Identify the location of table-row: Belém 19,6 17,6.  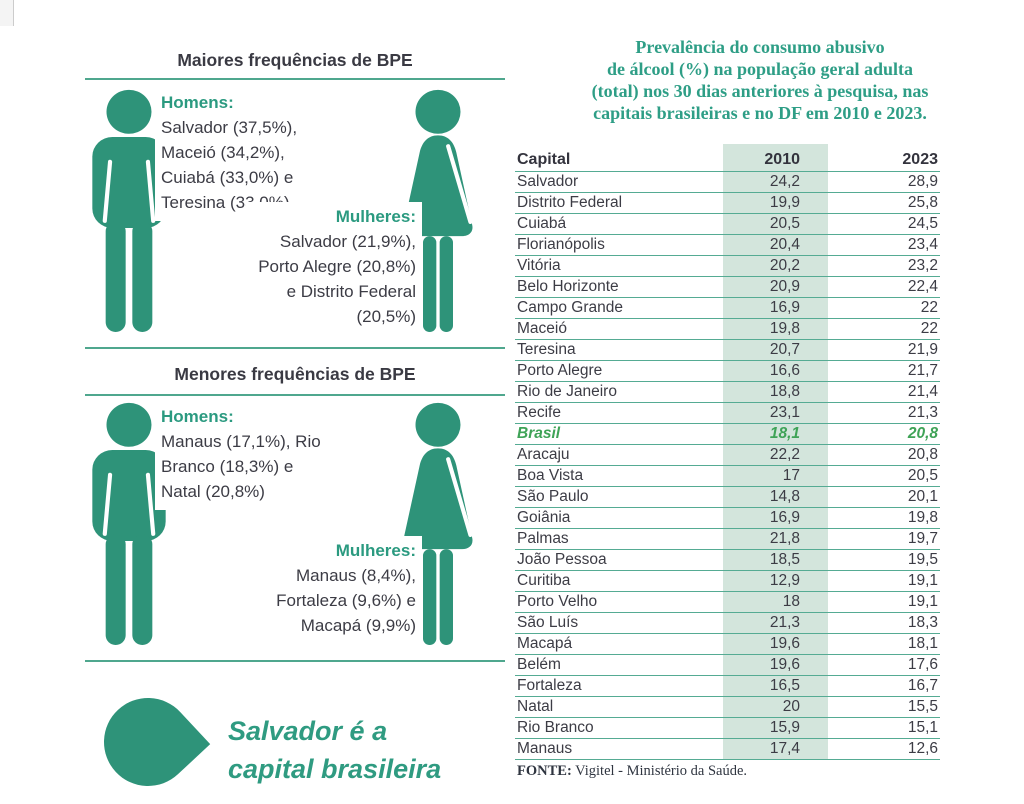
(727, 665).